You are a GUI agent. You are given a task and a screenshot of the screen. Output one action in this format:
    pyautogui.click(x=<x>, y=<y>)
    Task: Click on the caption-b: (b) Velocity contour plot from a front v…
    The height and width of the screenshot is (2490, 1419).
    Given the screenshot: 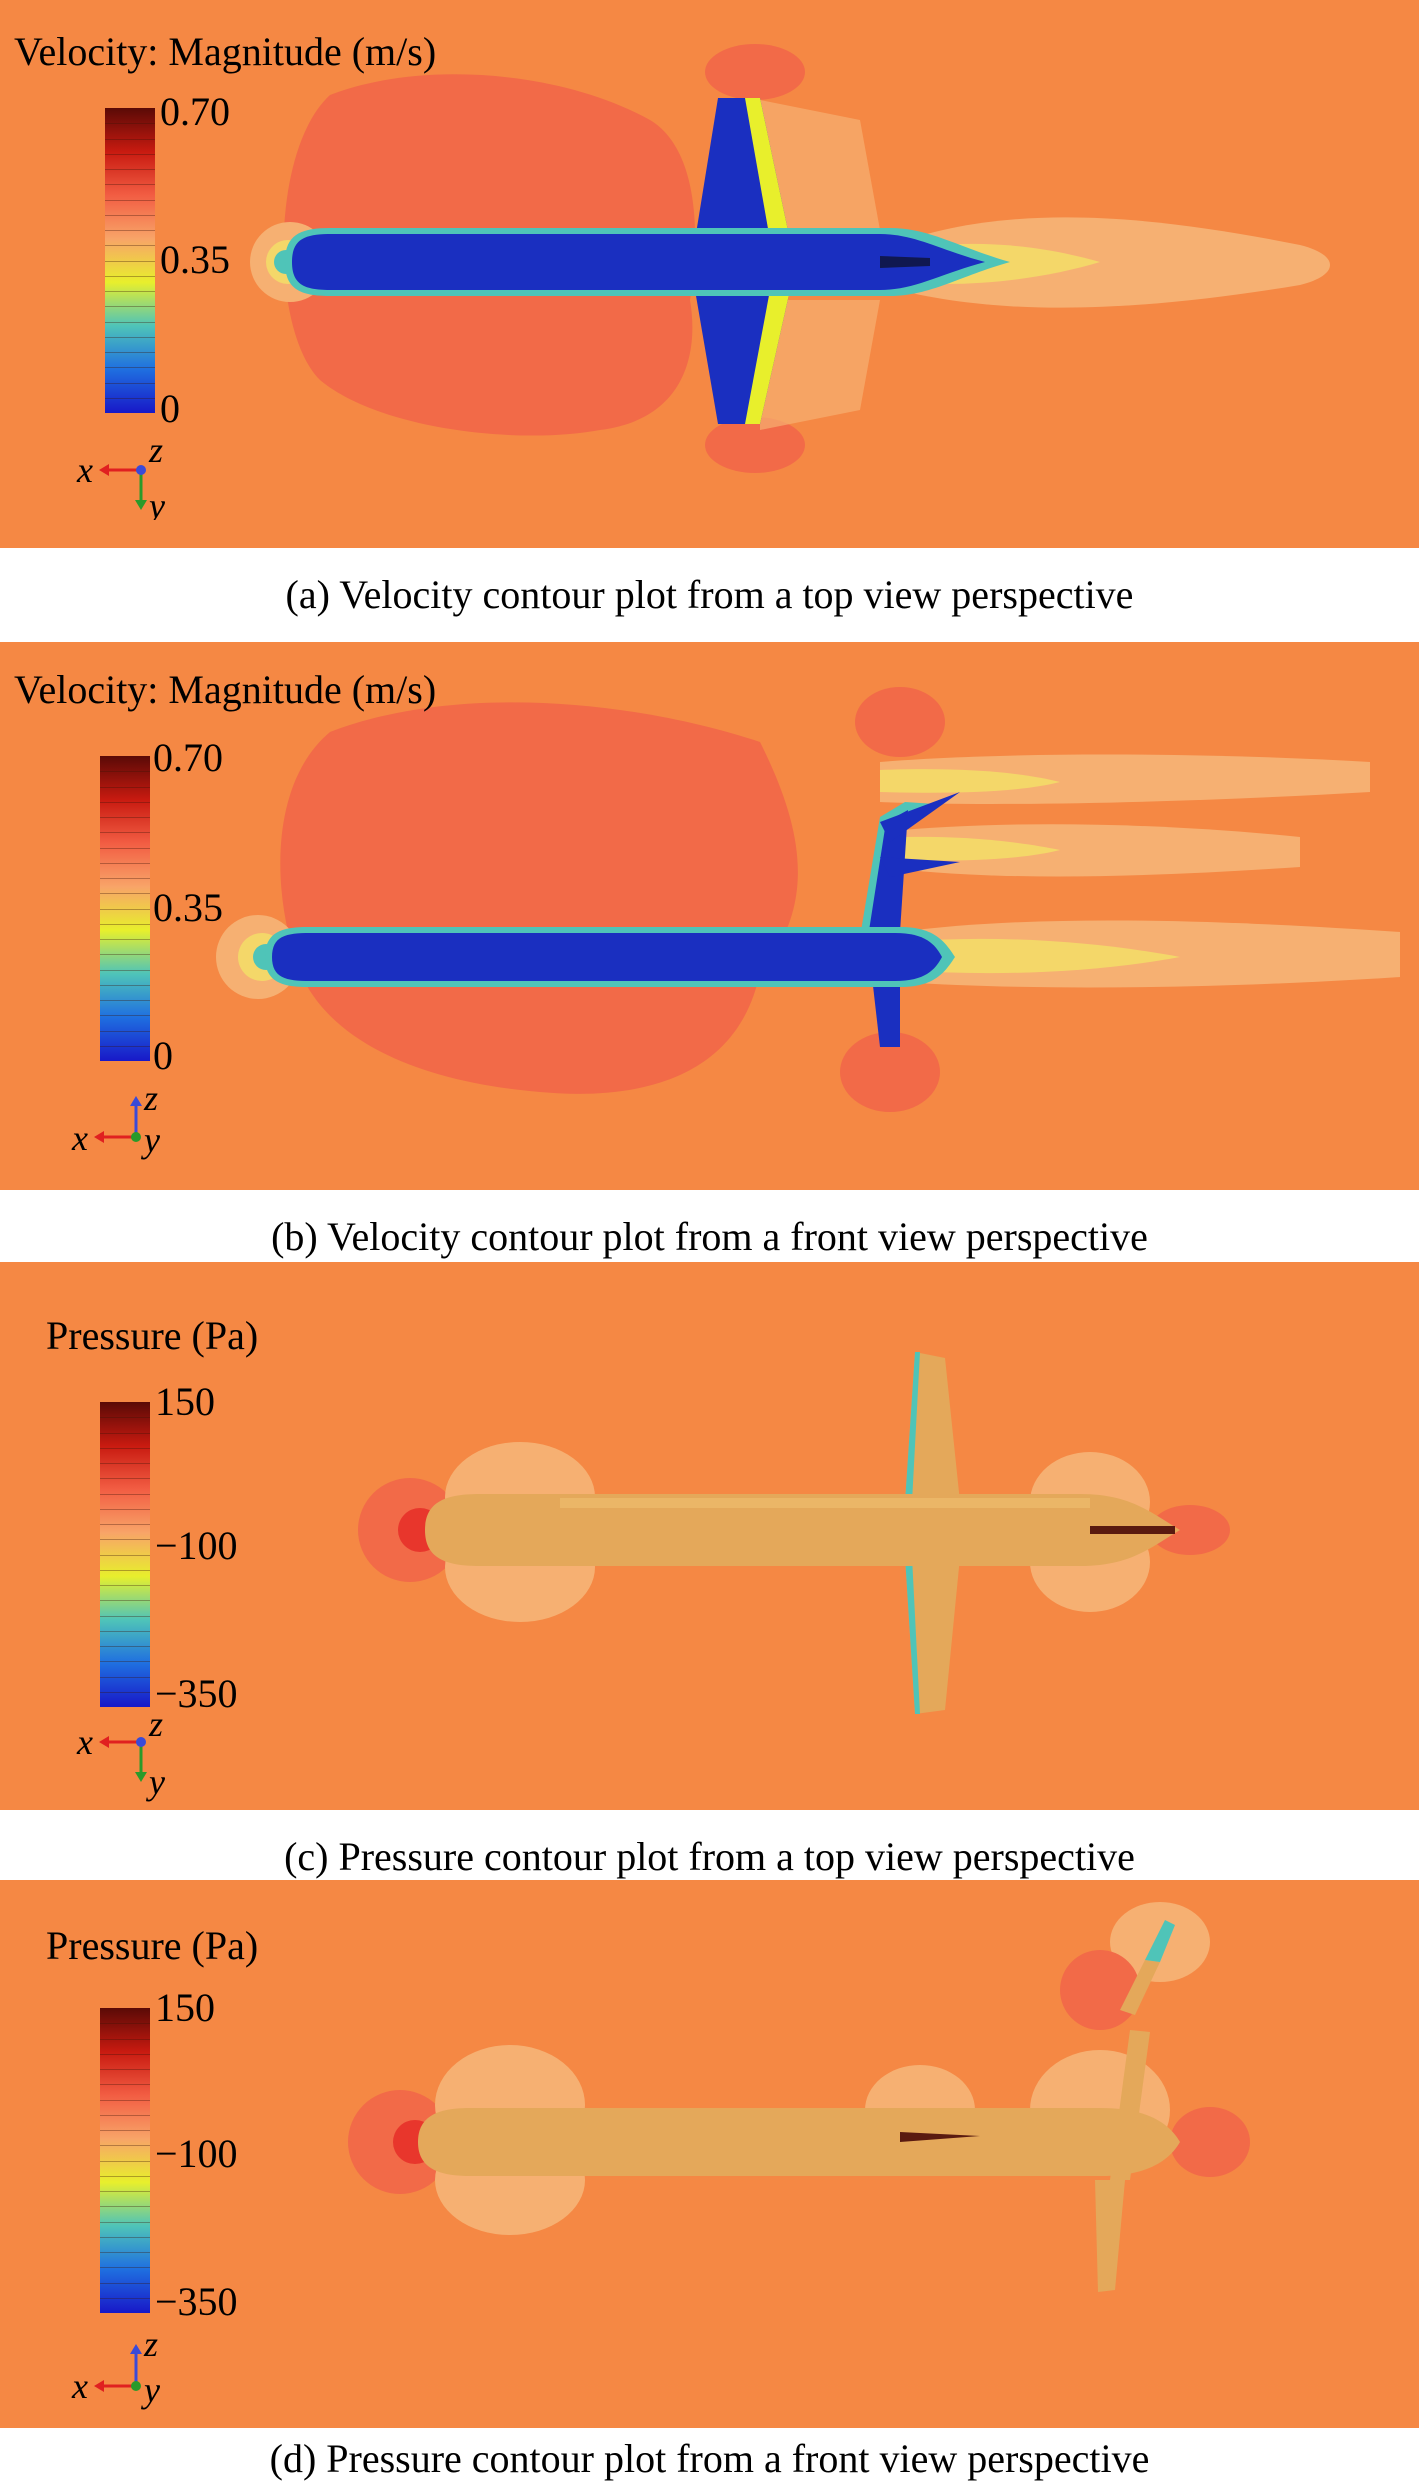 What is the action you would take?
    pyautogui.click(x=709, y=1236)
    